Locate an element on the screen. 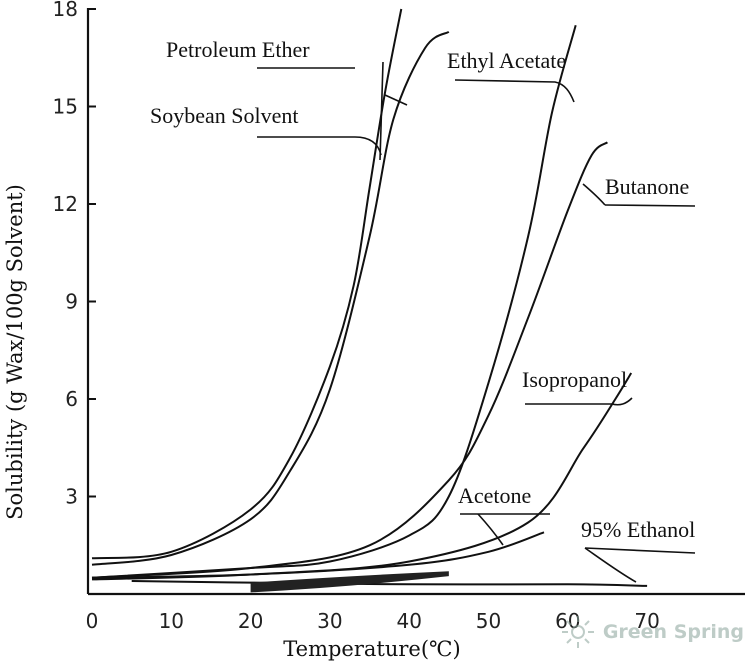  y-tick-label: 9 is located at coordinates (71, 302).